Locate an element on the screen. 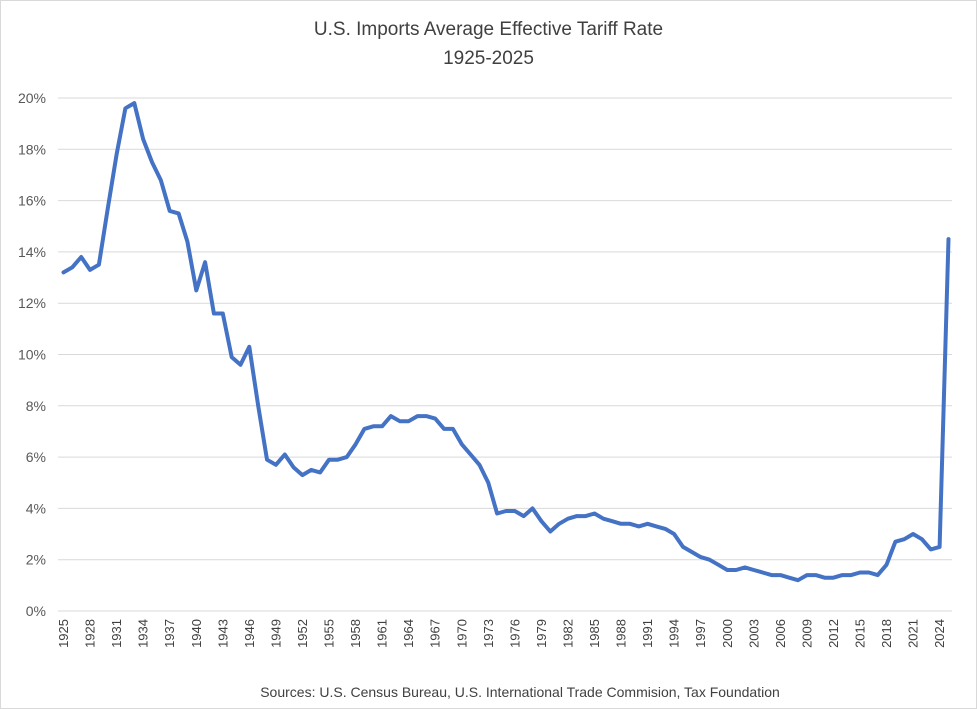  data-point-1992 is located at coordinates (656, 526).